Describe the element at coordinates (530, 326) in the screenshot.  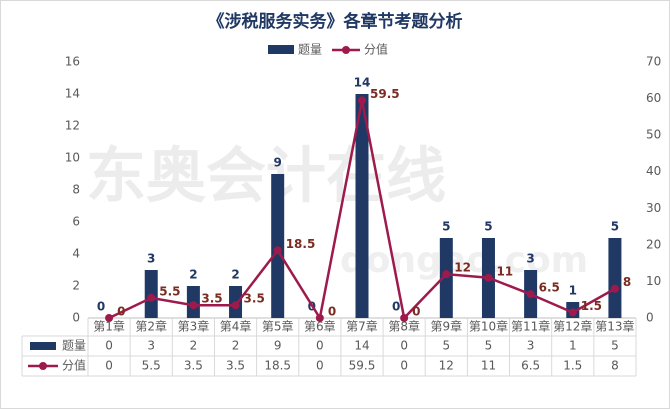
I see `x-tick-label: 第11章` at that location.